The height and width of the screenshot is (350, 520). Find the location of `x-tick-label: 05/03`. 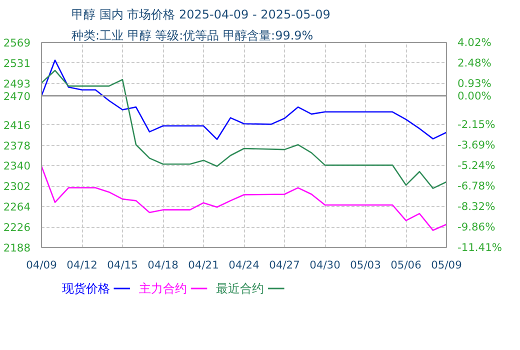

x-tick-label: 05/03 is located at coordinates (365, 265).